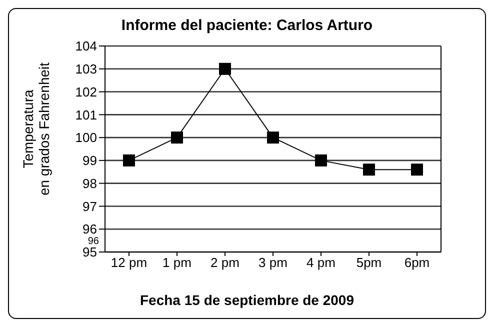 This screenshot has width=494, height=327. What do you see at coordinates (321, 262) in the screenshot?
I see `x-tick-label: 4 pm` at bounding box center [321, 262].